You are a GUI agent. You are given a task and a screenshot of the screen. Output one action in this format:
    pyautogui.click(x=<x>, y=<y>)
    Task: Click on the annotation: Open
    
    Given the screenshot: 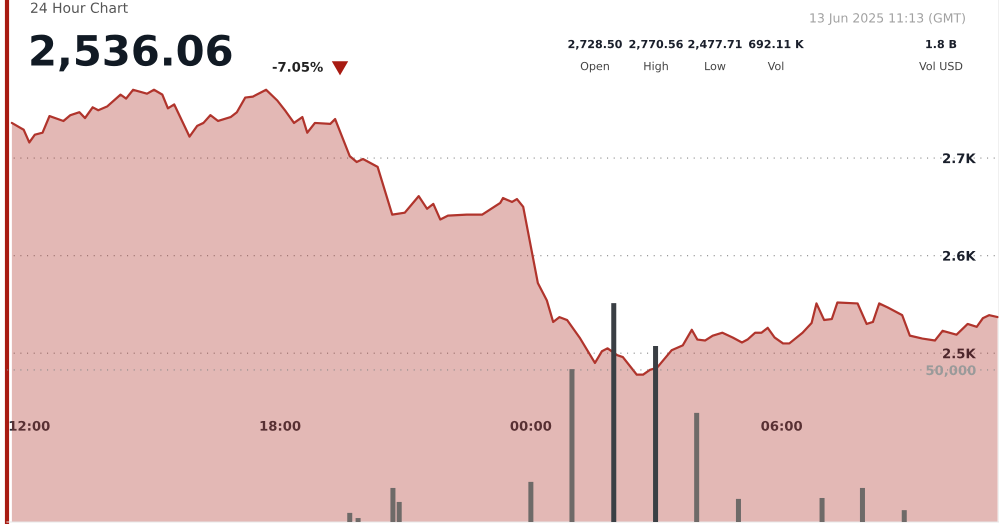 What is the action you would take?
    pyautogui.click(x=594, y=67)
    